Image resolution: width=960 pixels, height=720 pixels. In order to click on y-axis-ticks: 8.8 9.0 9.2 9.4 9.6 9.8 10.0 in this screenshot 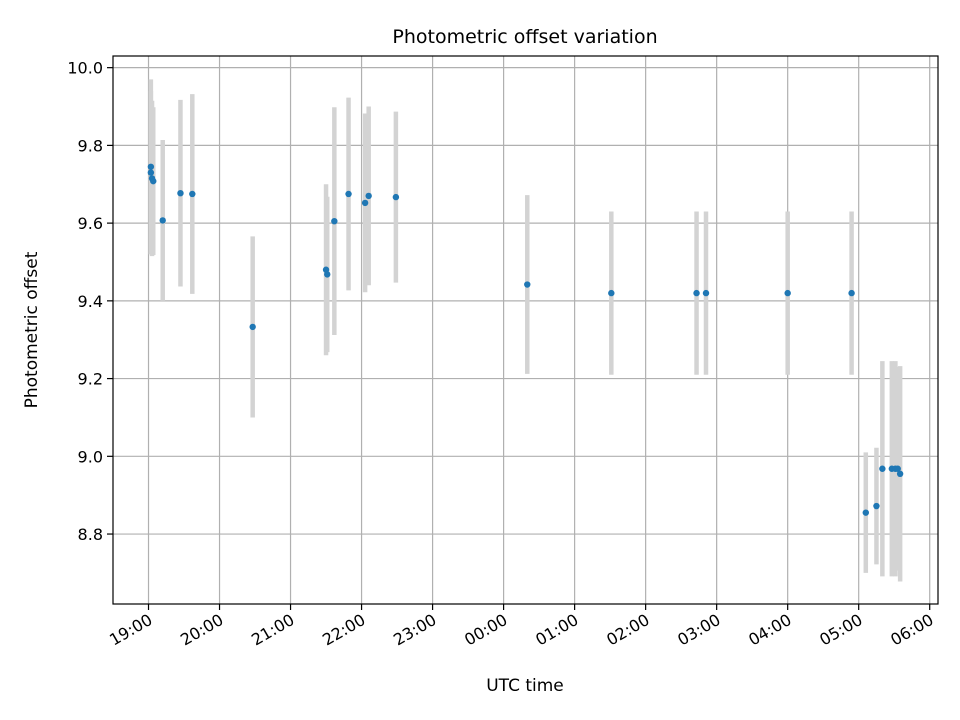, I will do `click(90, 301)`.